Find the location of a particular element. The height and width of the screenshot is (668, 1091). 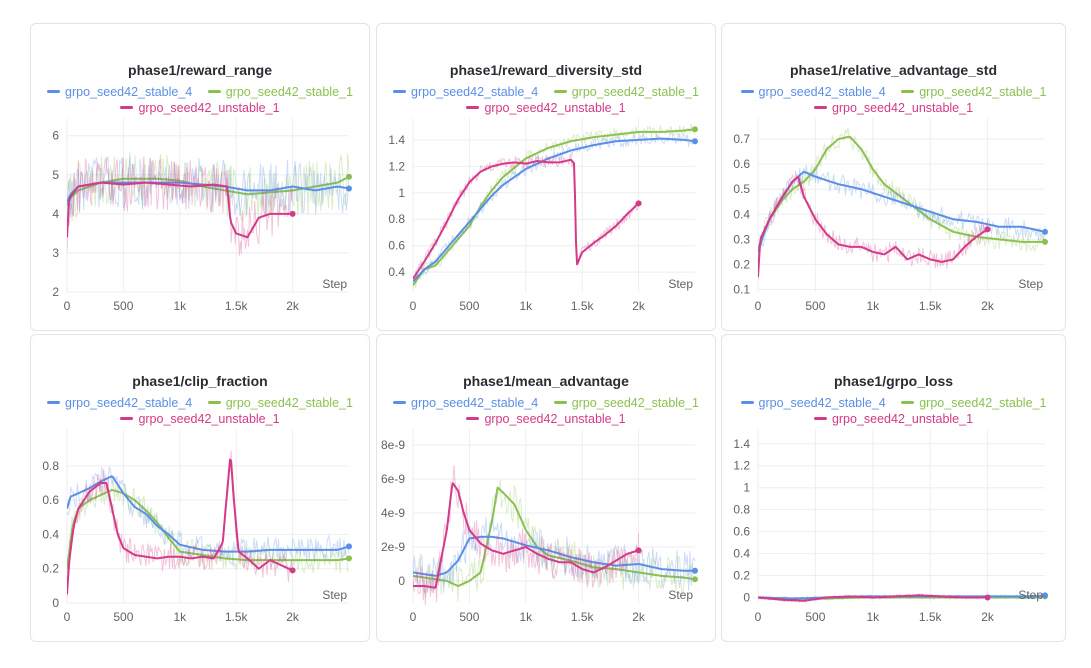

plot-clip-fraction: 0 500 1k 1.5k 2k 0 0.2 0.4 0.6 0.8 Step is located at coordinates (201, 489).